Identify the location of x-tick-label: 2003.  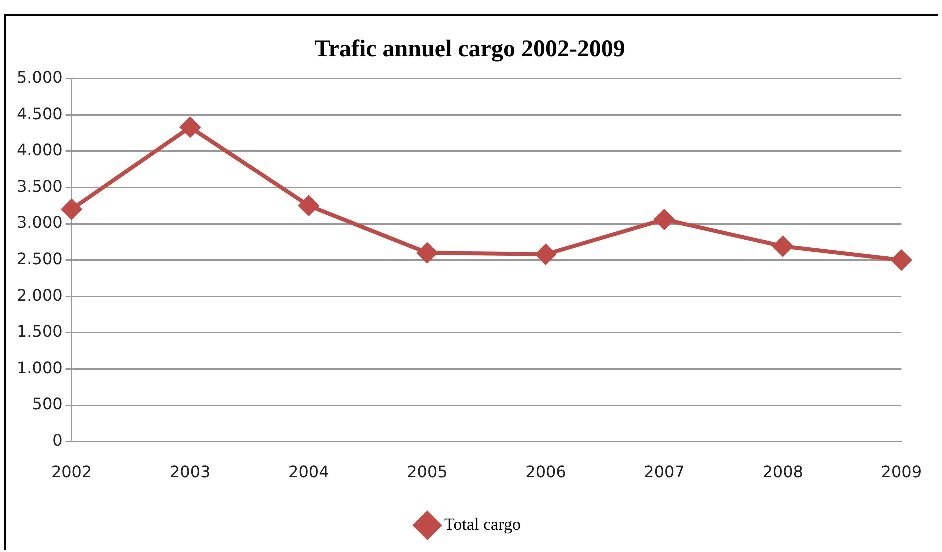
(190, 472).